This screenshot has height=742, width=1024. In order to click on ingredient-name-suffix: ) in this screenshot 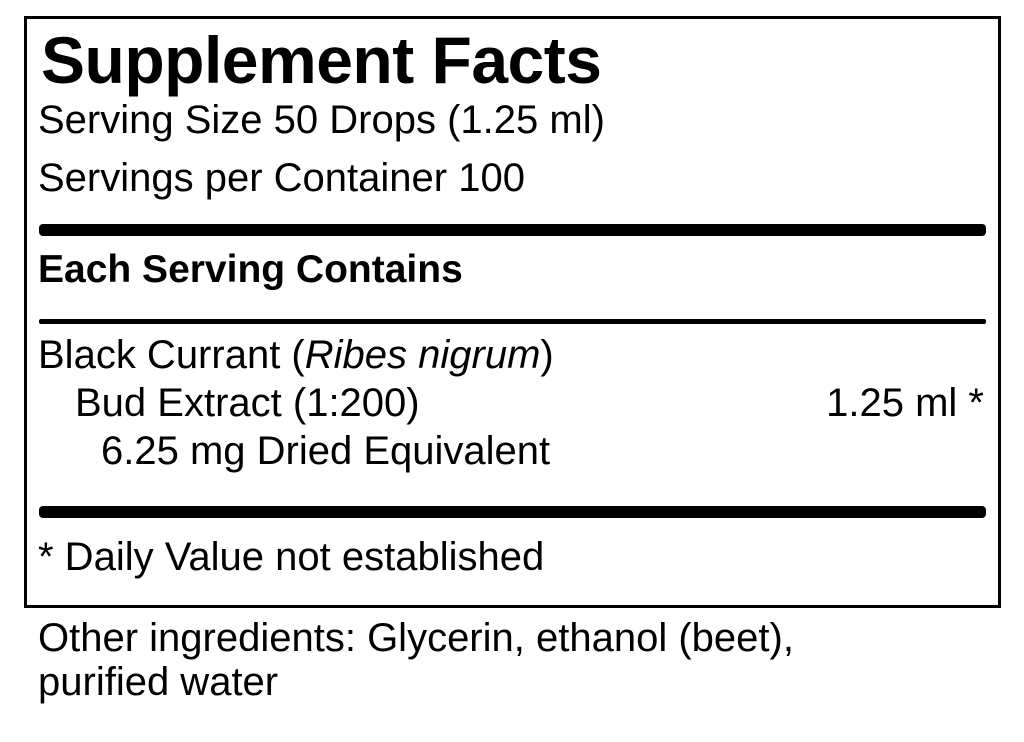, I will do `click(547, 355)`.